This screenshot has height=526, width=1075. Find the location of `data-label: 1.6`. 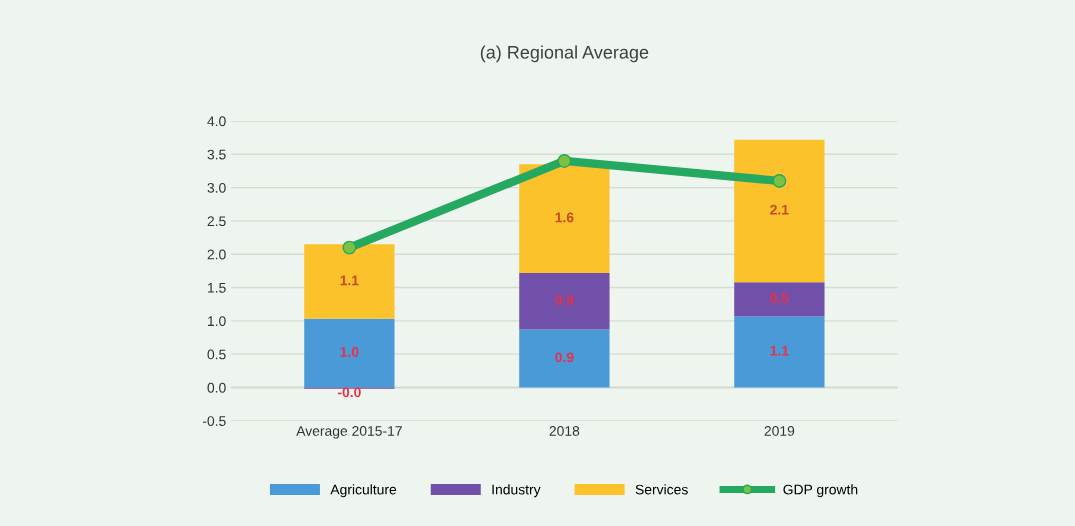

data-label: 1.6 is located at coordinates (564, 217).